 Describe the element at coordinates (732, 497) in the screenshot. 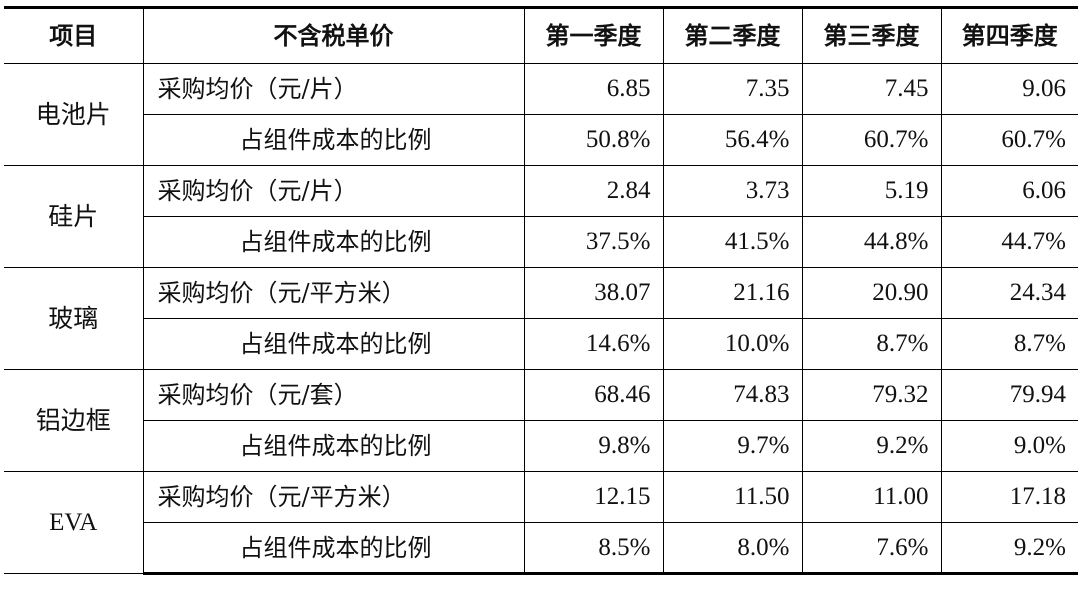

I see `value-cell: 11.50` at that location.